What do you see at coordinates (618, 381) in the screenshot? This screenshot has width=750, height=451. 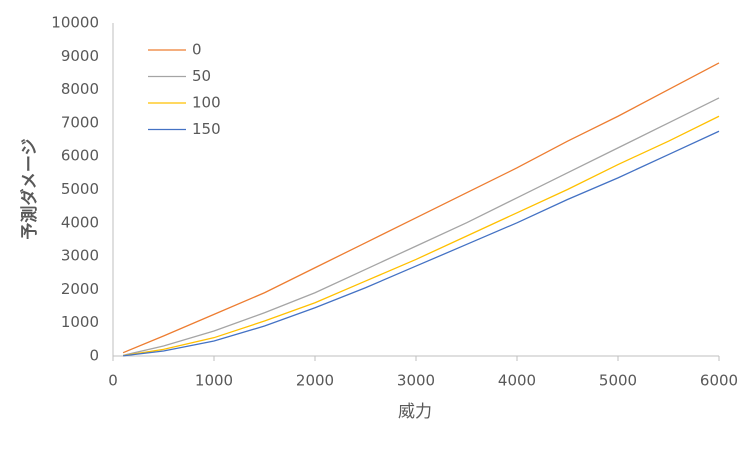 I see `x-tick-label: 5000` at bounding box center [618, 381].